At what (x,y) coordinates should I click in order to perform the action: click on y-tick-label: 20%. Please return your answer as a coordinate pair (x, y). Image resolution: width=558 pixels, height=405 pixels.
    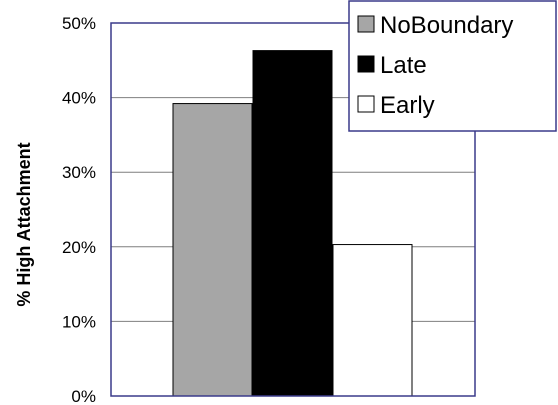
    Looking at the image, I should click on (79, 247).